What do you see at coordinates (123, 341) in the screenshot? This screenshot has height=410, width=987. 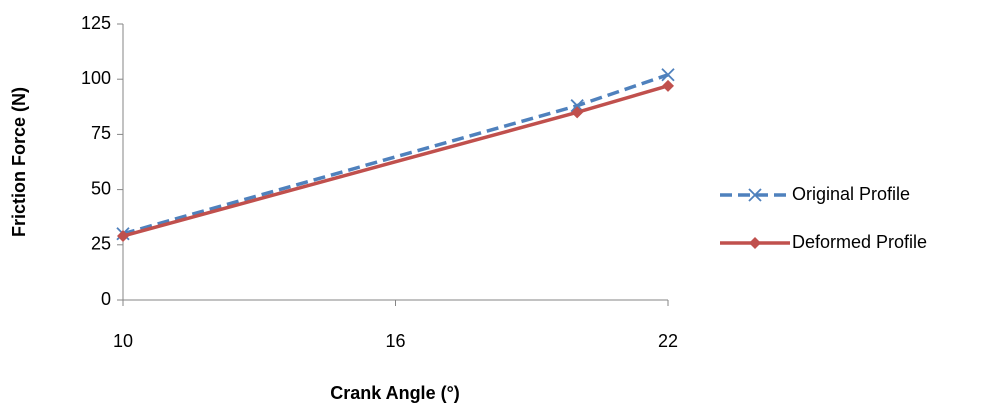 I see `x-tick-label: 10` at bounding box center [123, 341].